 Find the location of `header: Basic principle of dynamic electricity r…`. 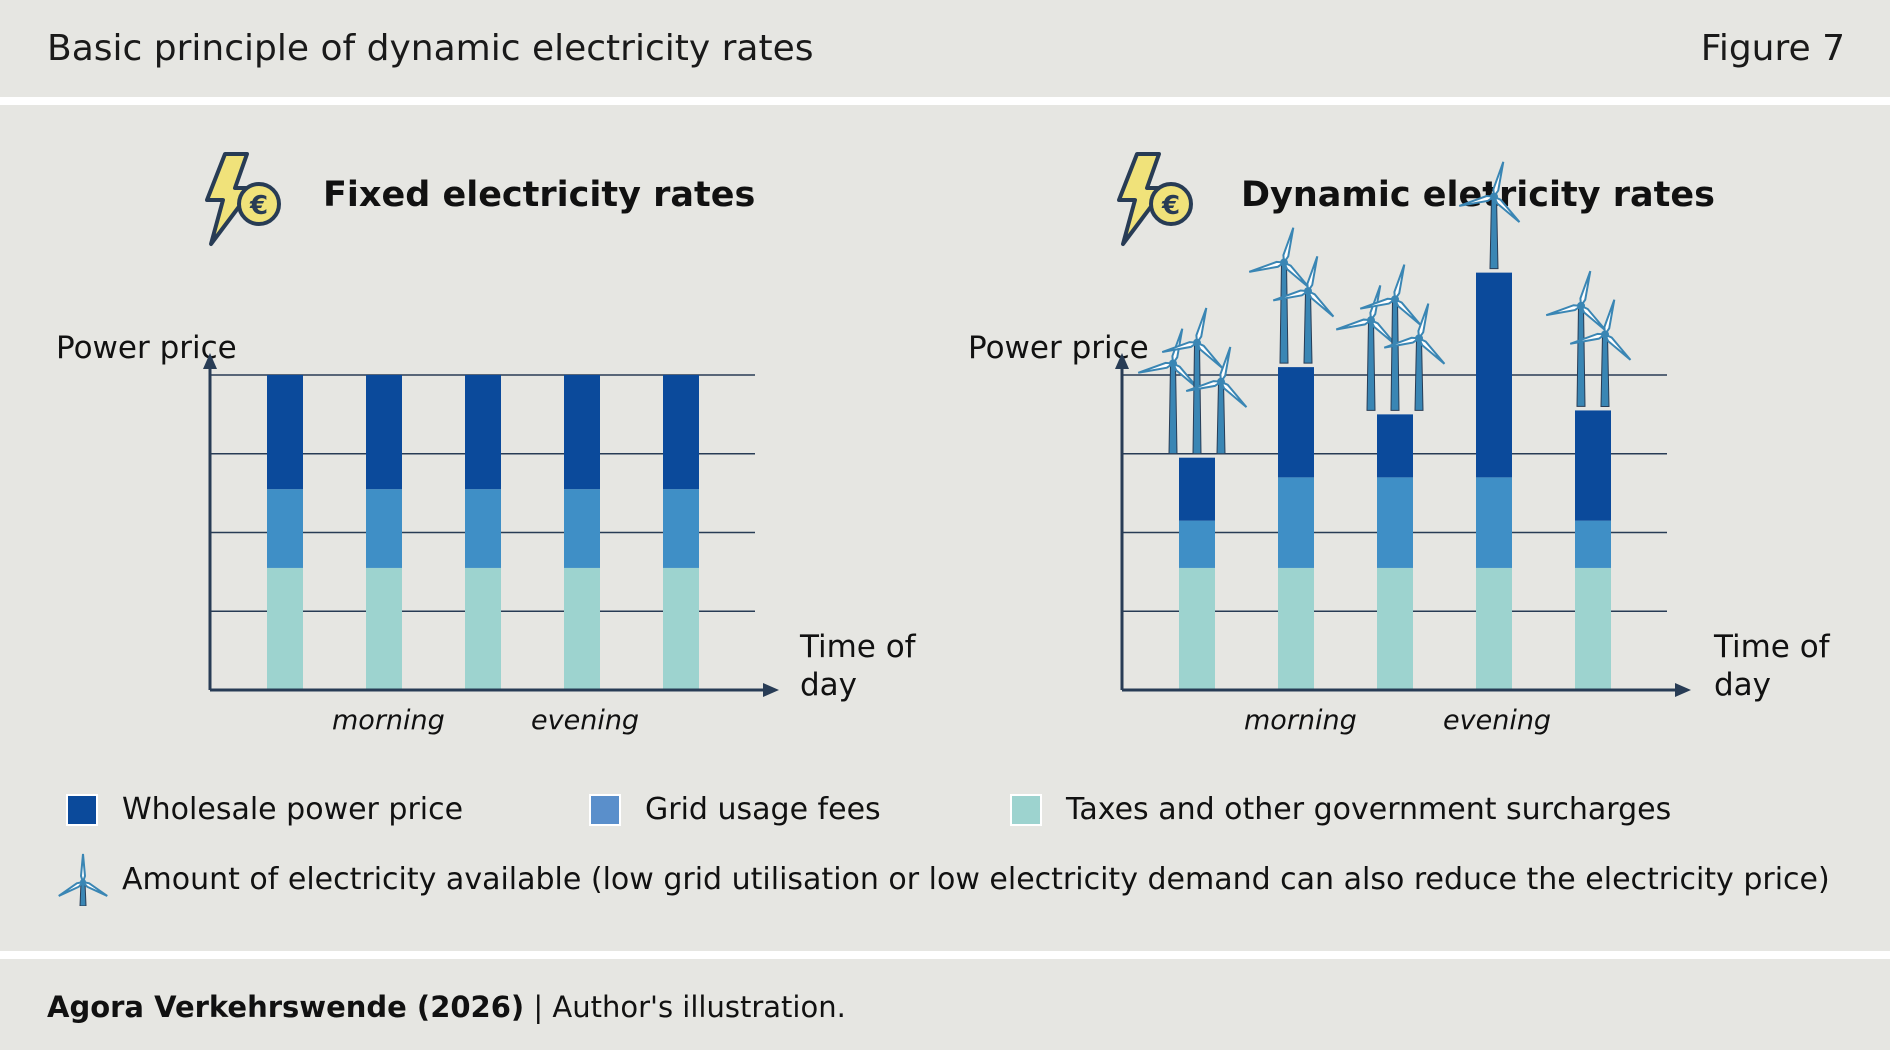

header: Basic principle of dynamic electricity r… is located at coordinates (945, 48).